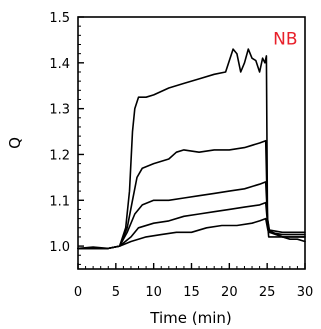 The image size is (321, 329). What do you see at coordinates (191, 292) in the screenshot?
I see `x-tick-label: 15` at bounding box center [191, 292].